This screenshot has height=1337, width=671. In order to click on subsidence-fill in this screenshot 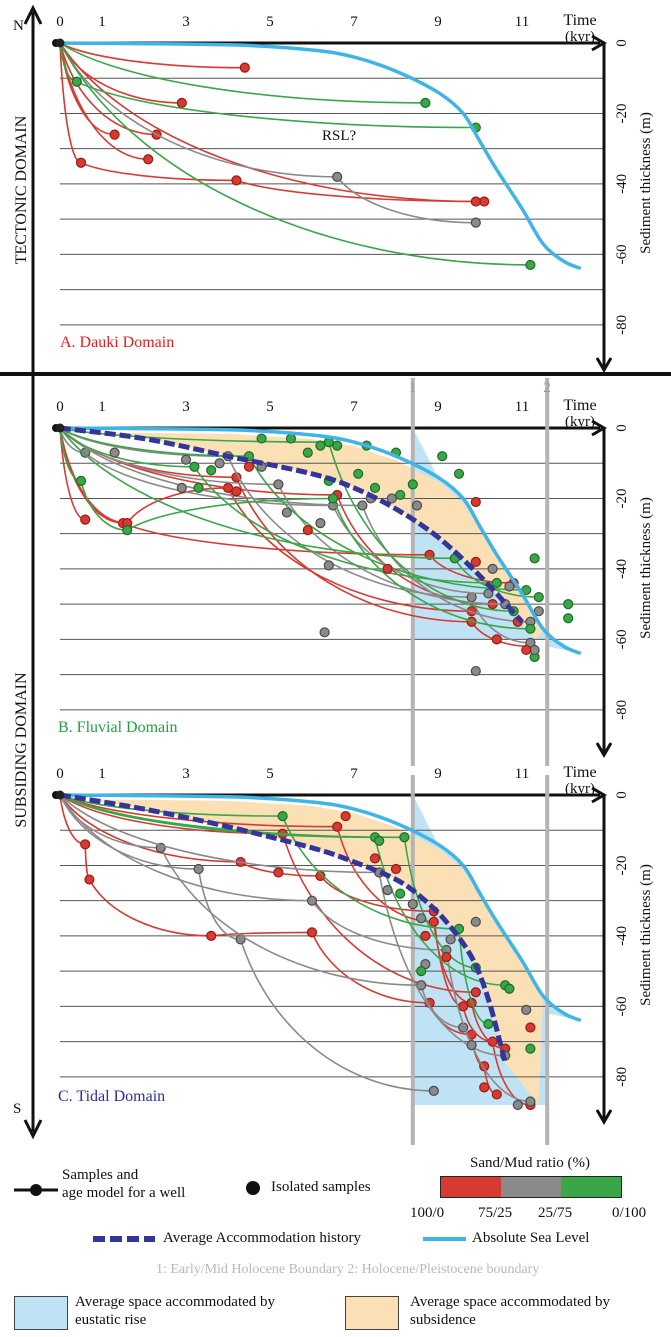, I will do `click(301, 534)`.